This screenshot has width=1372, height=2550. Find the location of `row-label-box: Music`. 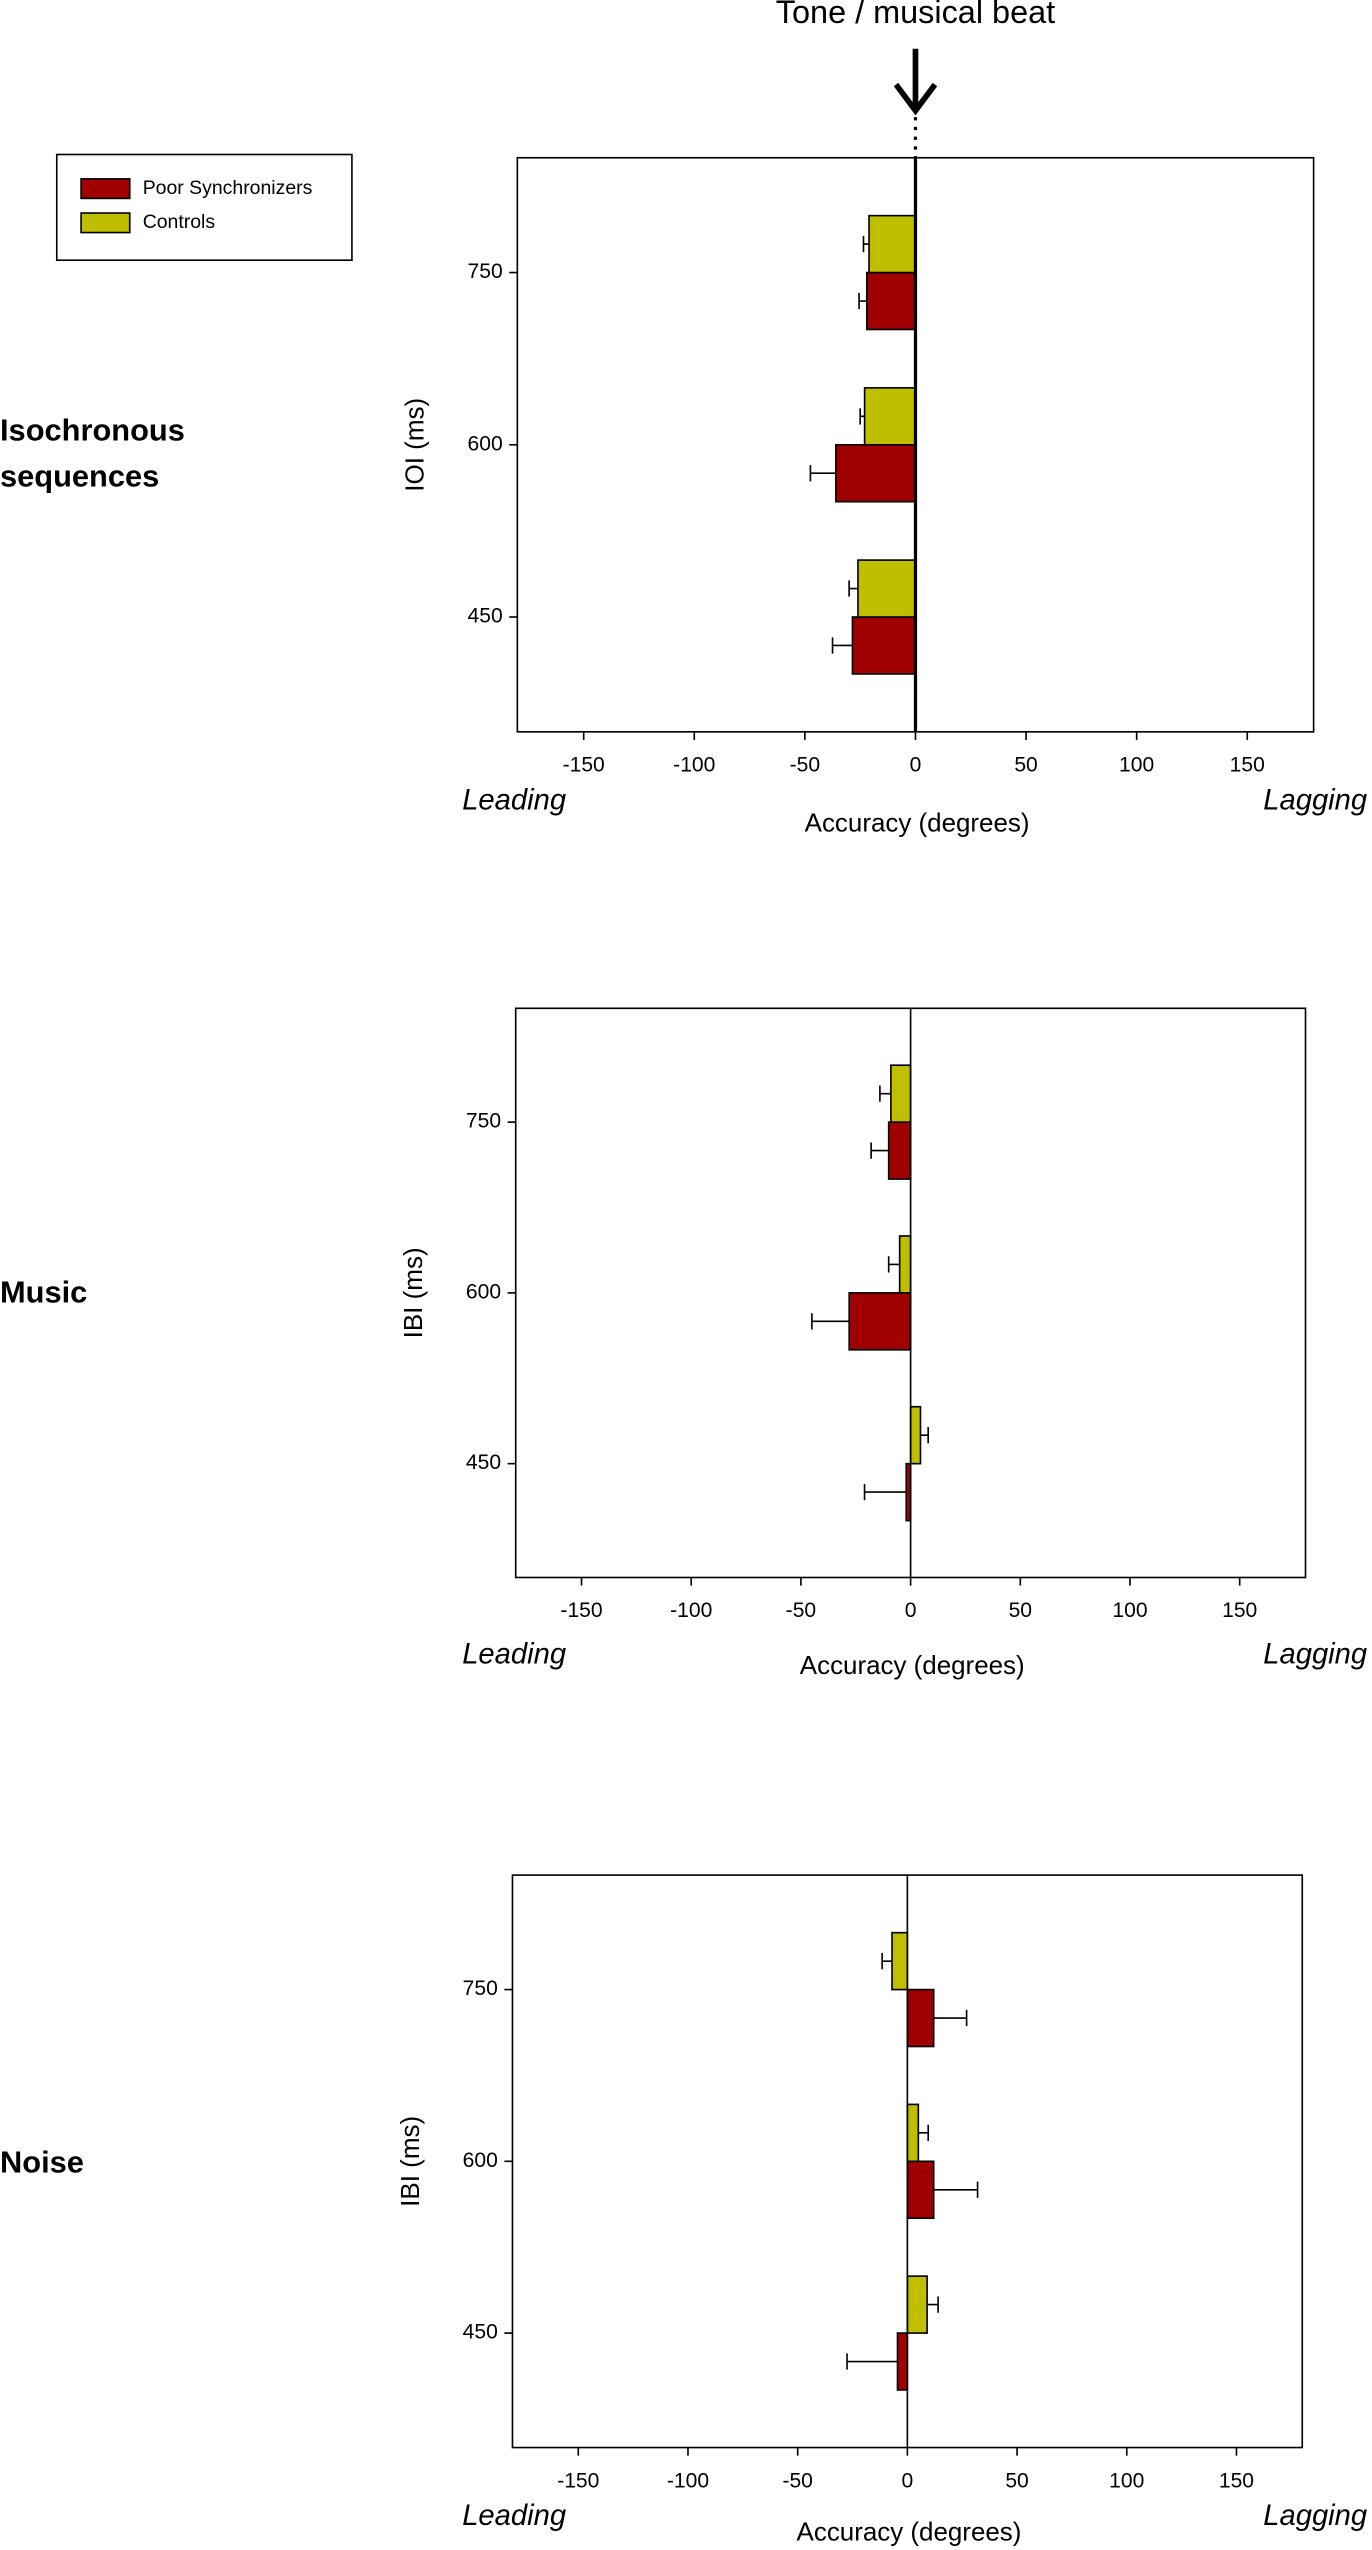

row-label-box: Music is located at coordinates (44, 1293).